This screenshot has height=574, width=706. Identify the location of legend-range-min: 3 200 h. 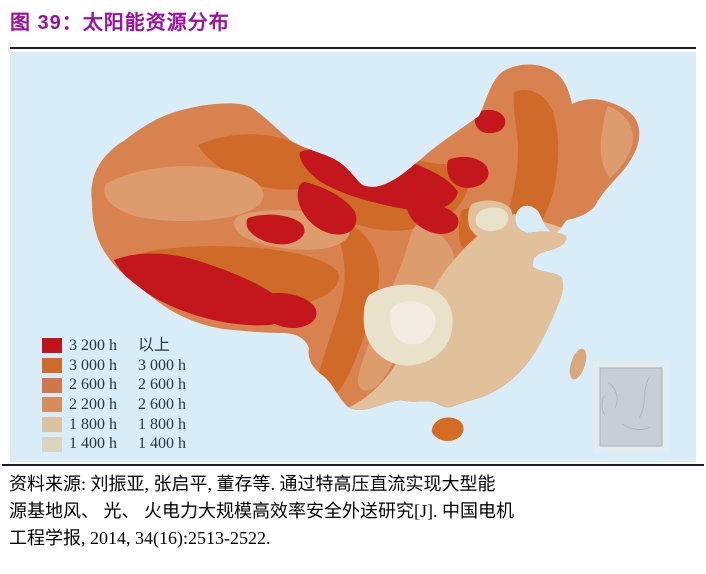
(93, 345).